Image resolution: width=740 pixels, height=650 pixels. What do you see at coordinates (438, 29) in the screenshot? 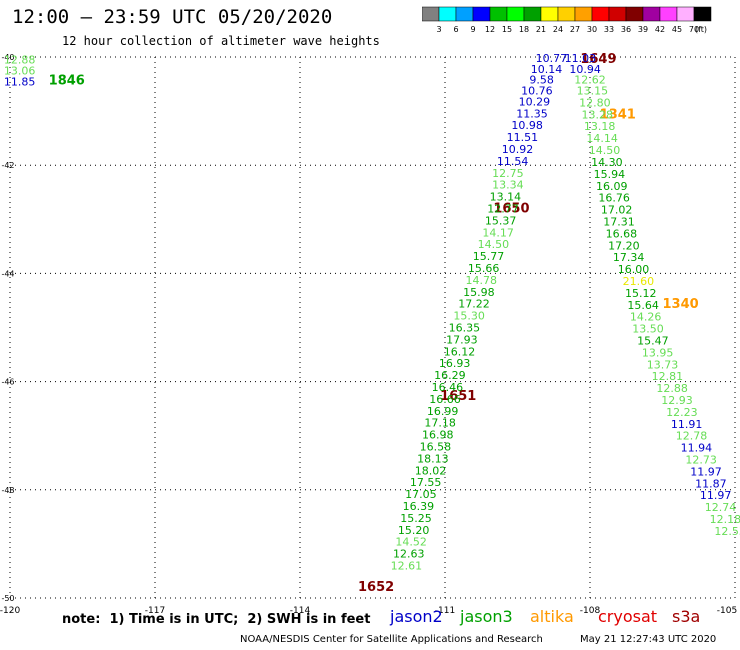
I see `colorbar-label: 3` at bounding box center [438, 29].